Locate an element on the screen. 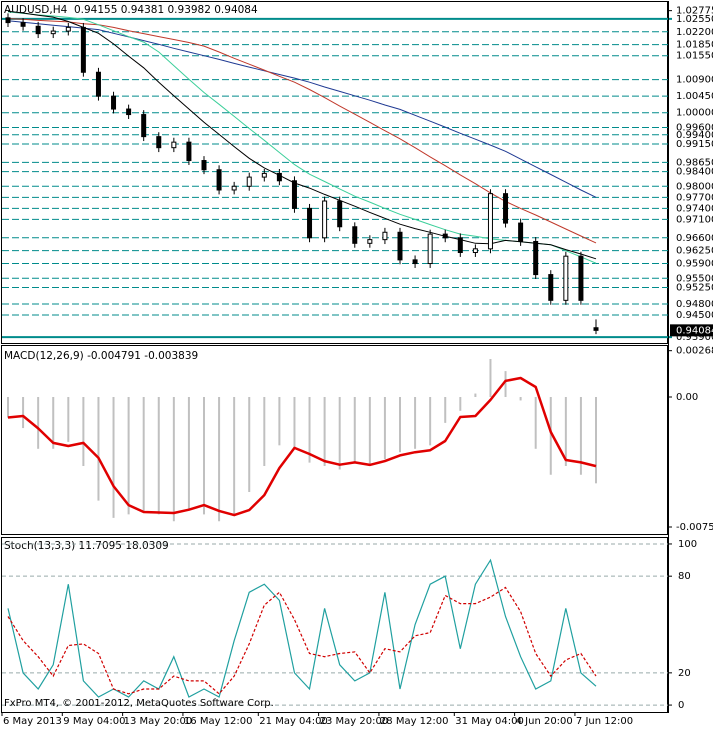  level-label: 1.02200 is located at coordinates (694, 32).